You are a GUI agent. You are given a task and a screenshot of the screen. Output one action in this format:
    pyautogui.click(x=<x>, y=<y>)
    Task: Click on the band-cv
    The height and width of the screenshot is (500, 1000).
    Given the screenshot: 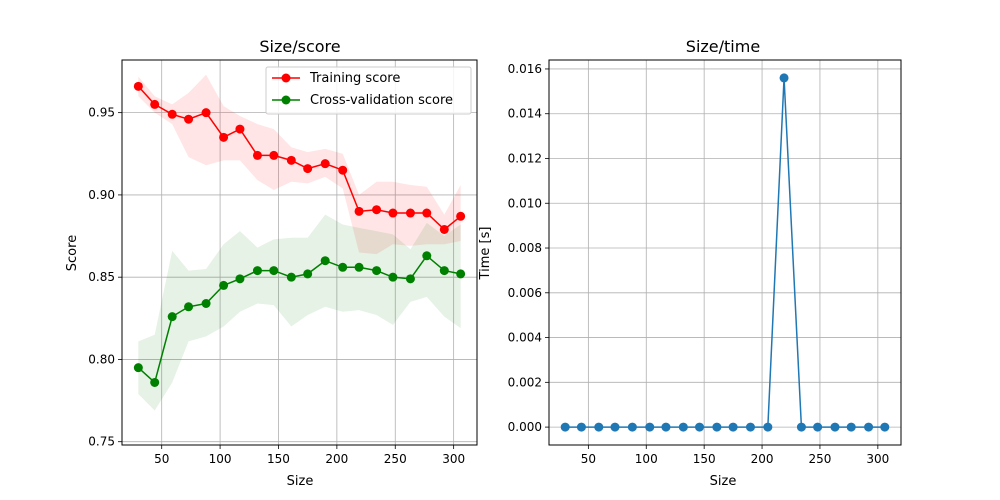 What is the action you would take?
    pyautogui.click(x=299, y=312)
    